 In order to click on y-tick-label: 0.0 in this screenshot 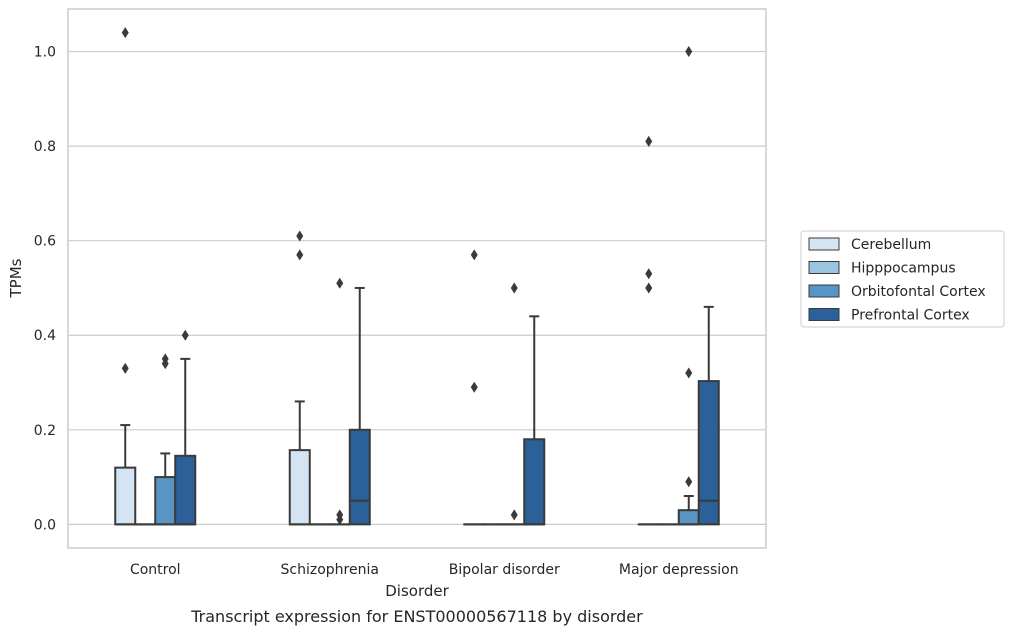, I will do `click(45, 525)`.